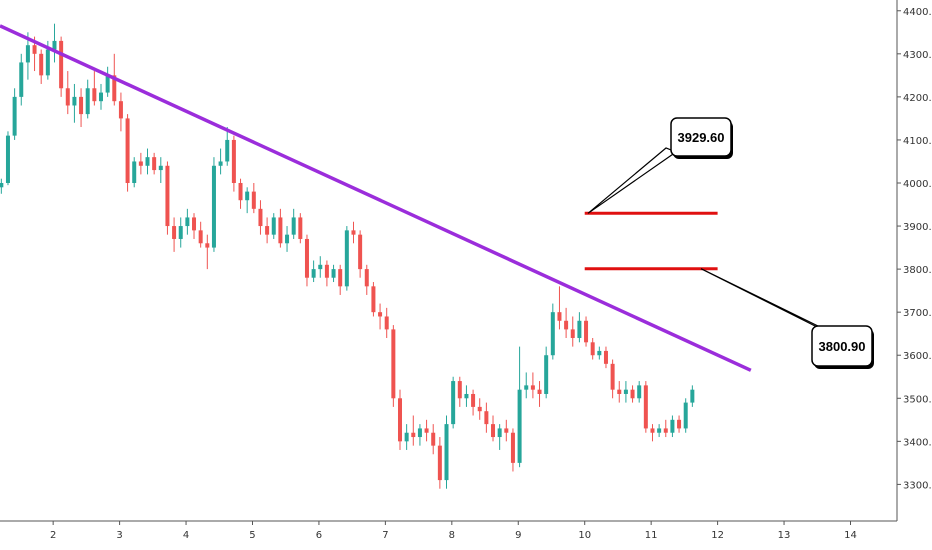 The height and width of the screenshot is (550, 932). What do you see at coordinates (717, 535) in the screenshot?
I see `x-tick-label: 12` at bounding box center [717, 535].